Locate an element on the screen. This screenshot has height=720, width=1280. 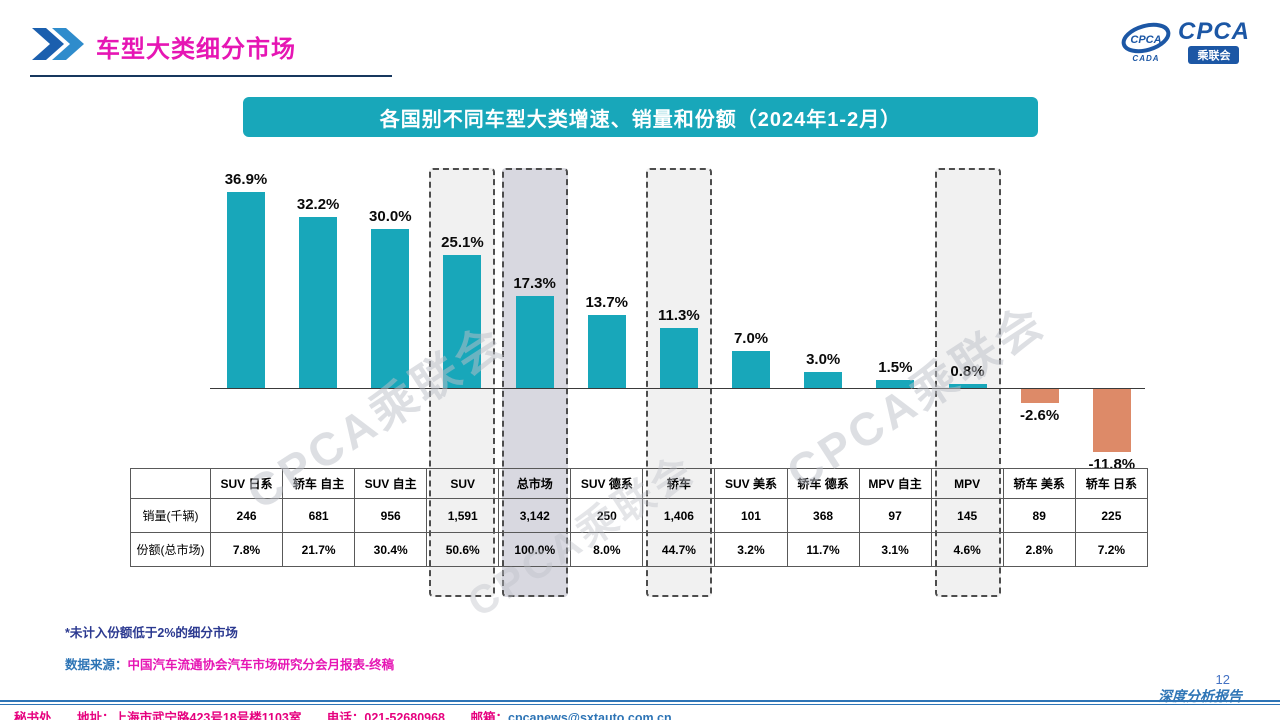
table-cell-share: 3.2% is located at coordinates (751, 549).